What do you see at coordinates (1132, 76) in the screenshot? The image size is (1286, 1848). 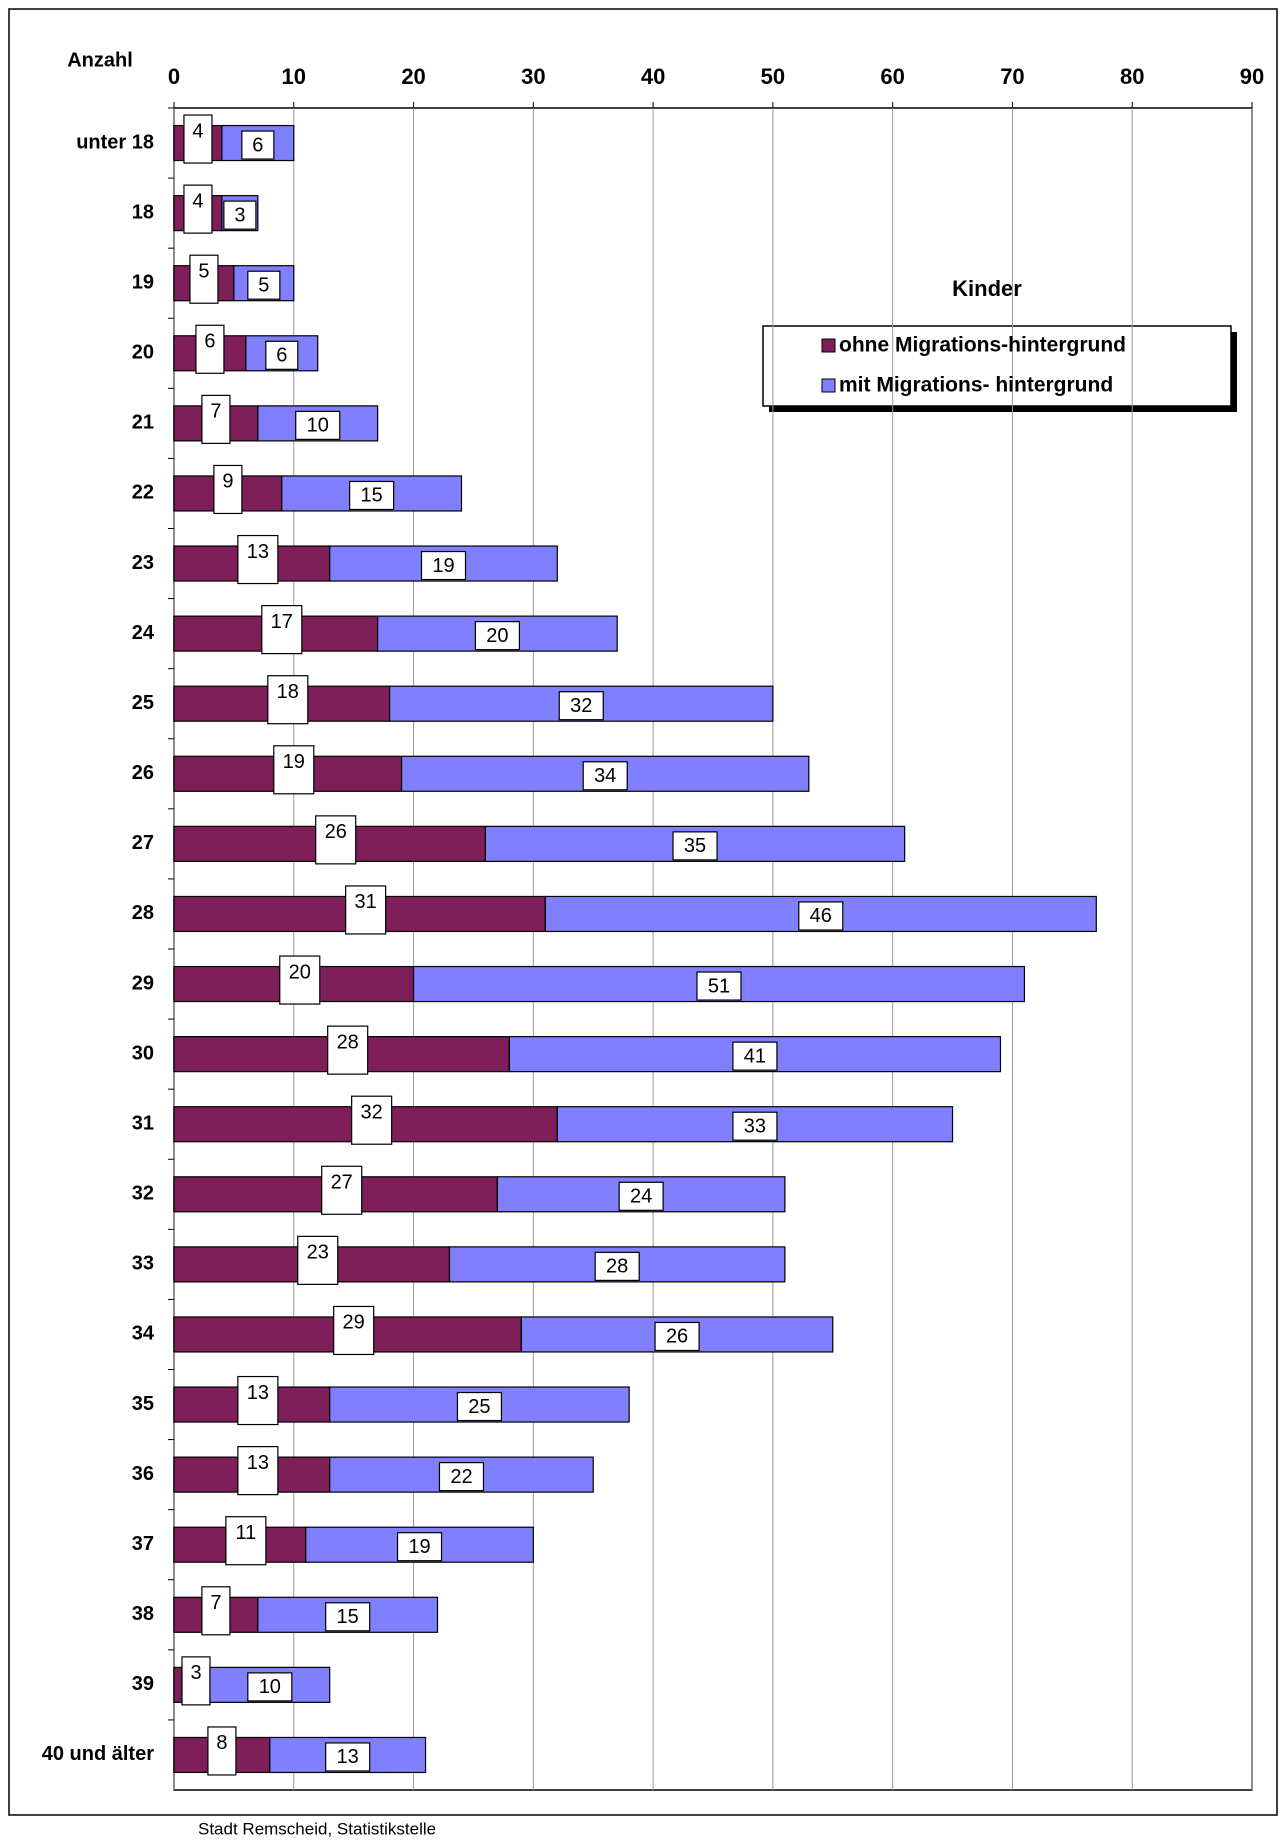 I see `x-tick-label: 80` at bounding box center [1132, 76].